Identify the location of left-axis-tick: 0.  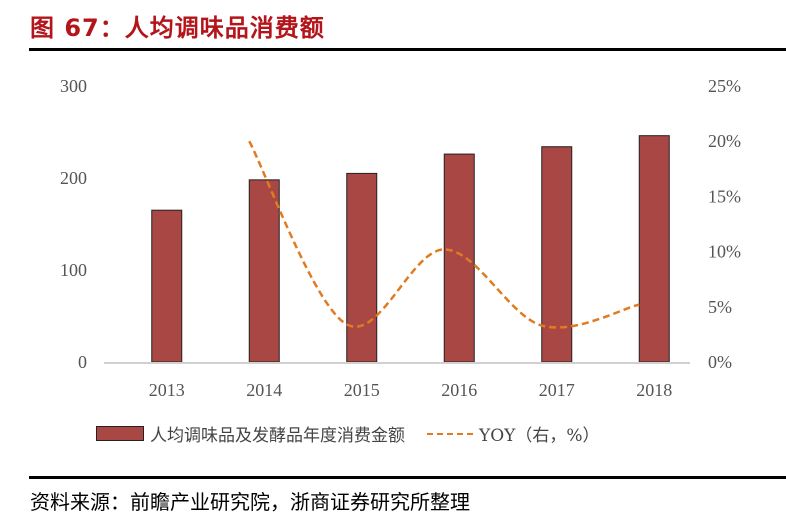
(82, 362).